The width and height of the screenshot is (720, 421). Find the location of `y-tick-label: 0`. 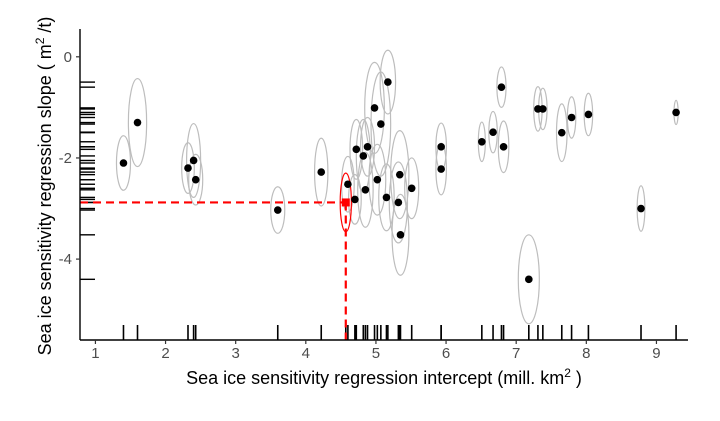

y-tick-label: 0 is located at coordinates (68, 57).